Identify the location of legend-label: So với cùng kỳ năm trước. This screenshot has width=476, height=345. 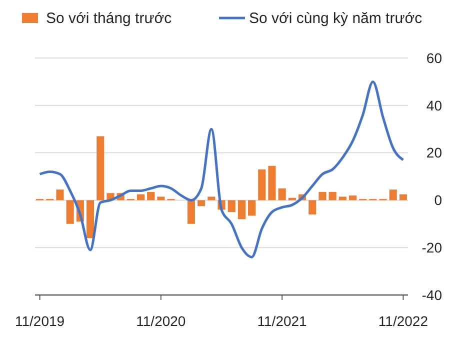
(336, 18).